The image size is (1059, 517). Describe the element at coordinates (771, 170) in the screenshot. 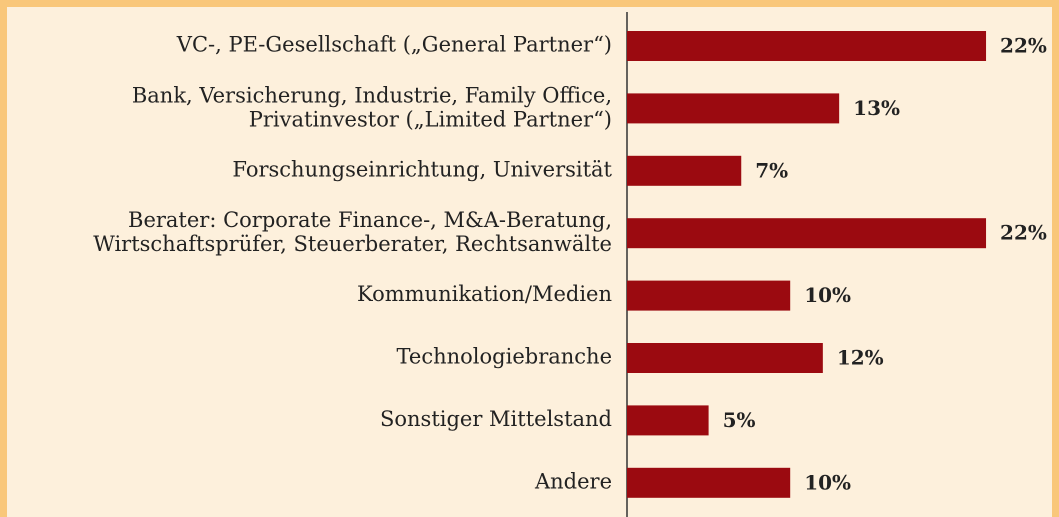

I see `value-label: 7%` at that location.